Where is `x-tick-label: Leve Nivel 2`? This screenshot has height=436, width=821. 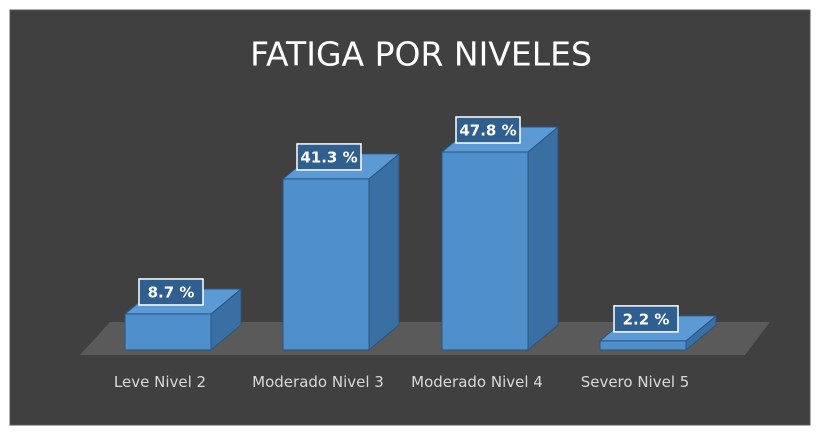 x-tick-label: Leve Nivel 2 is located at coordinates (160, 382).